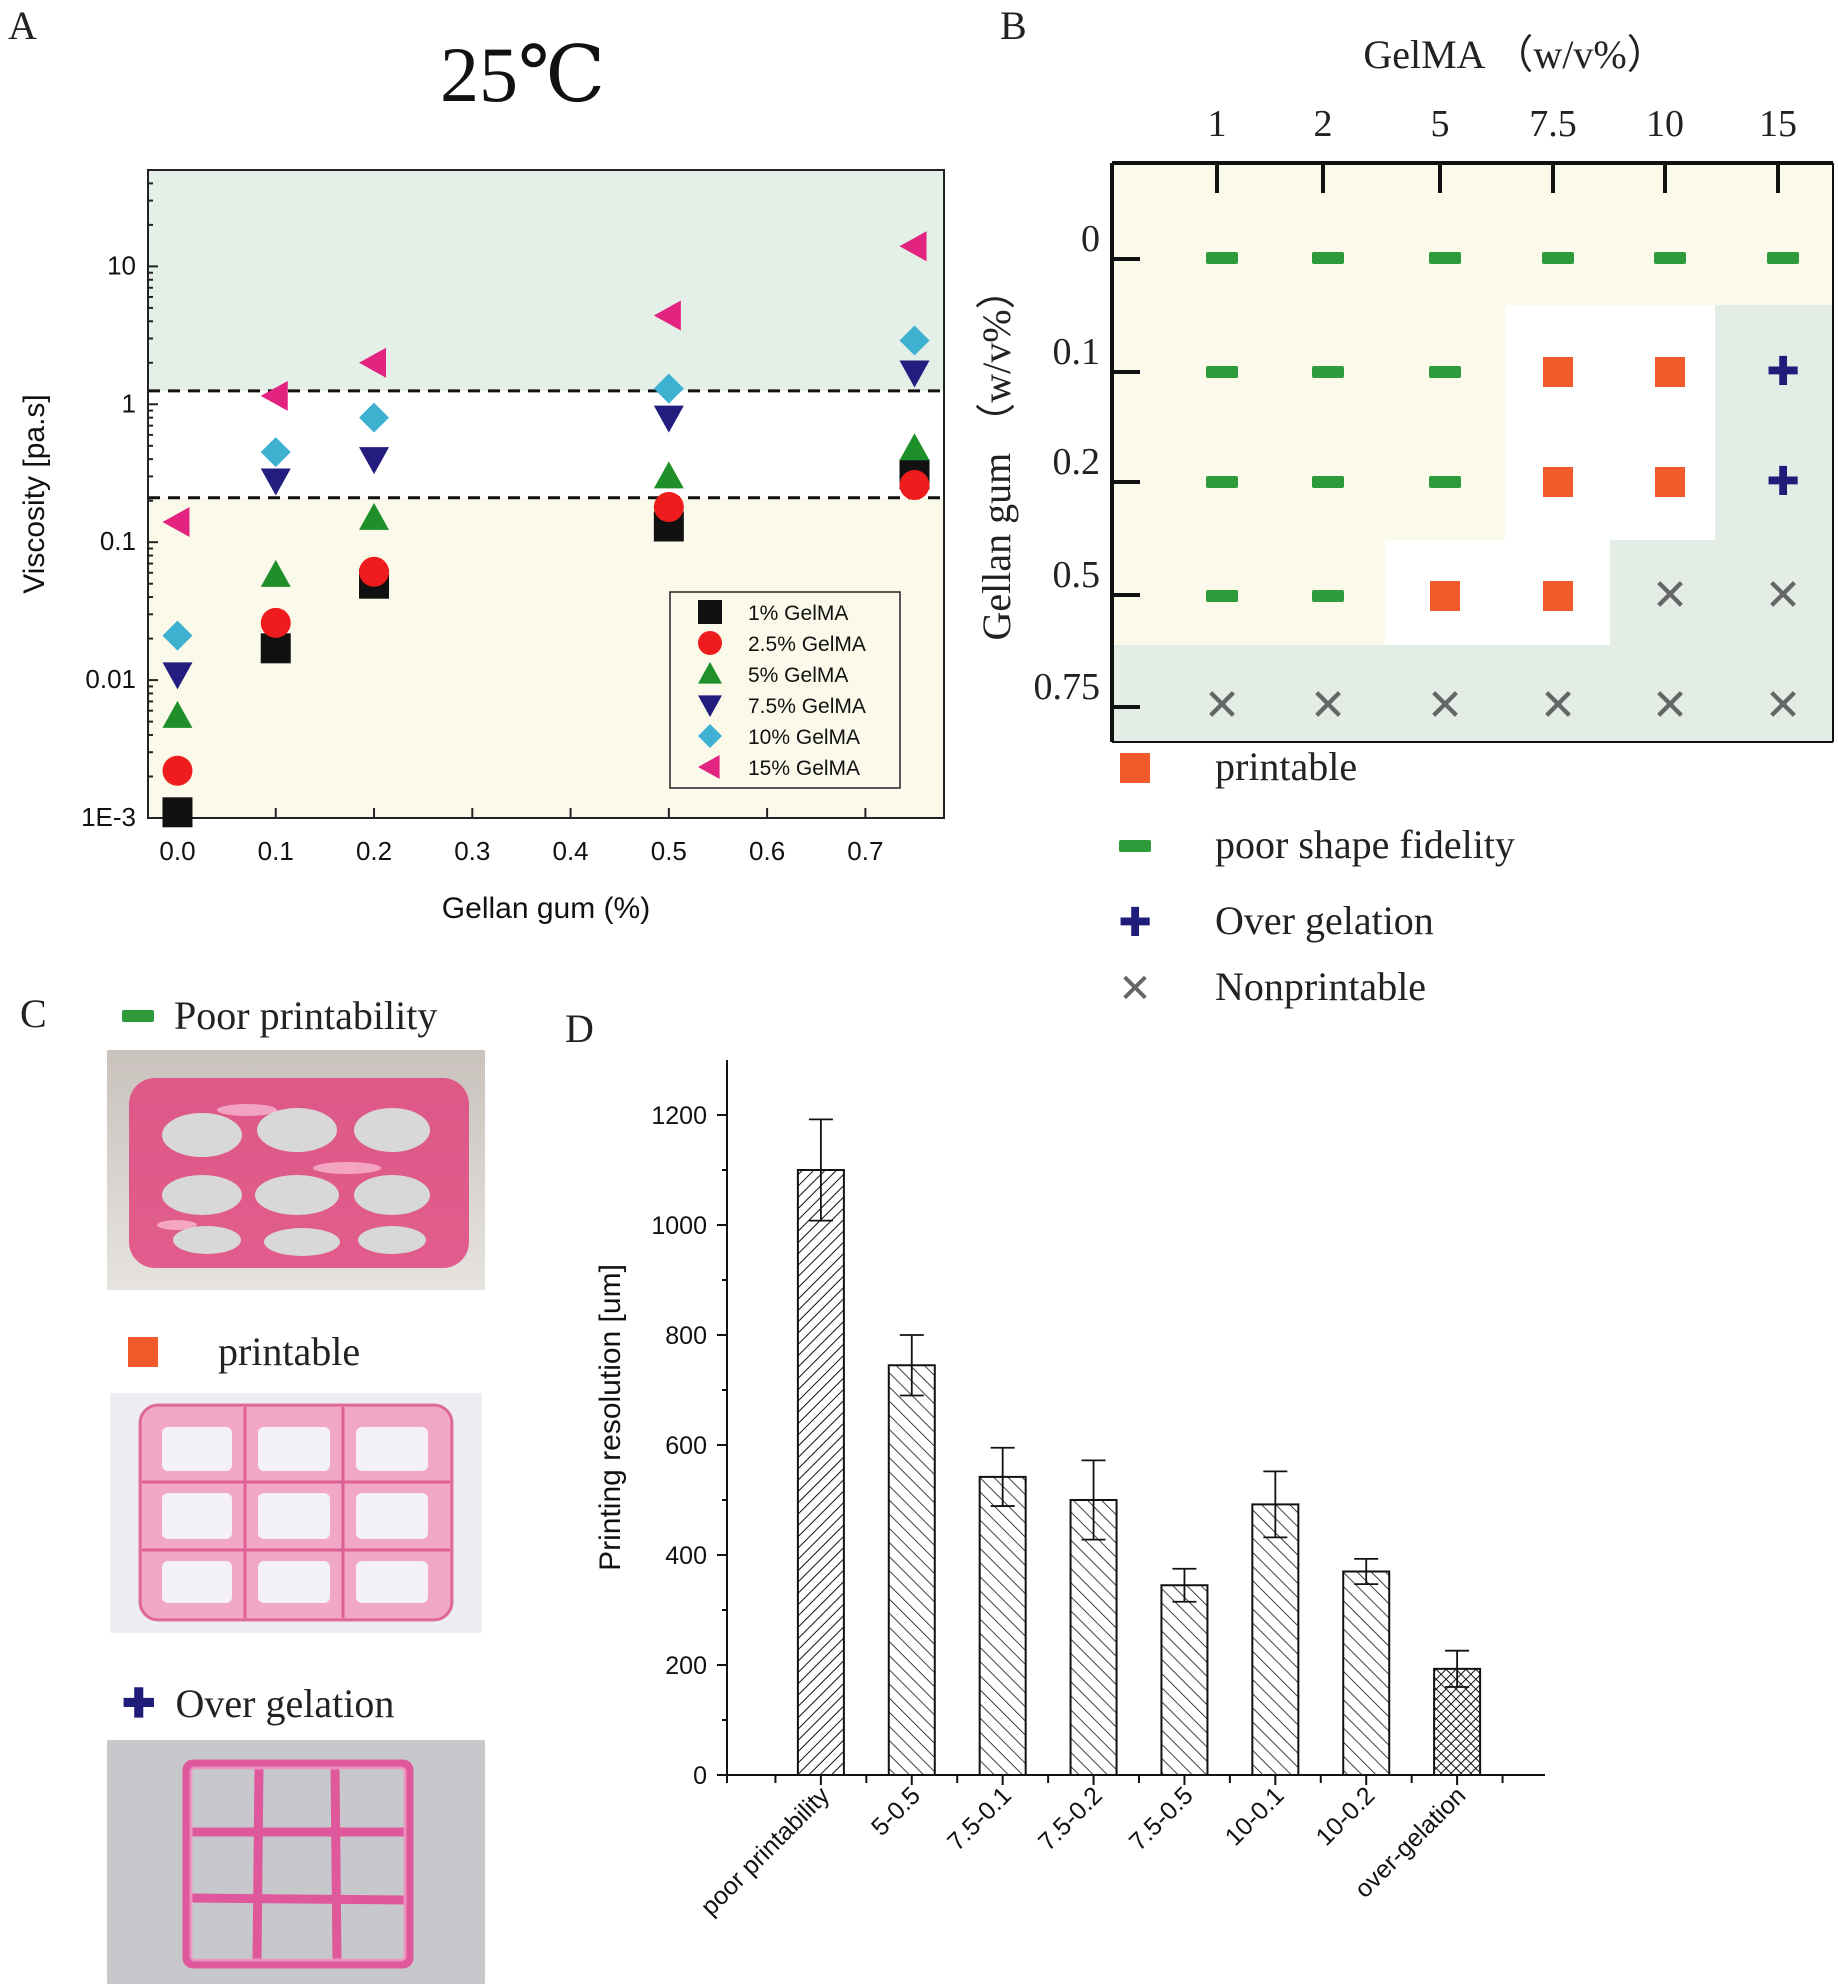 The width and height of the screenshot is (1838, 1986). I want to click on legend-label: Nonprintable, so click(1320, 986).